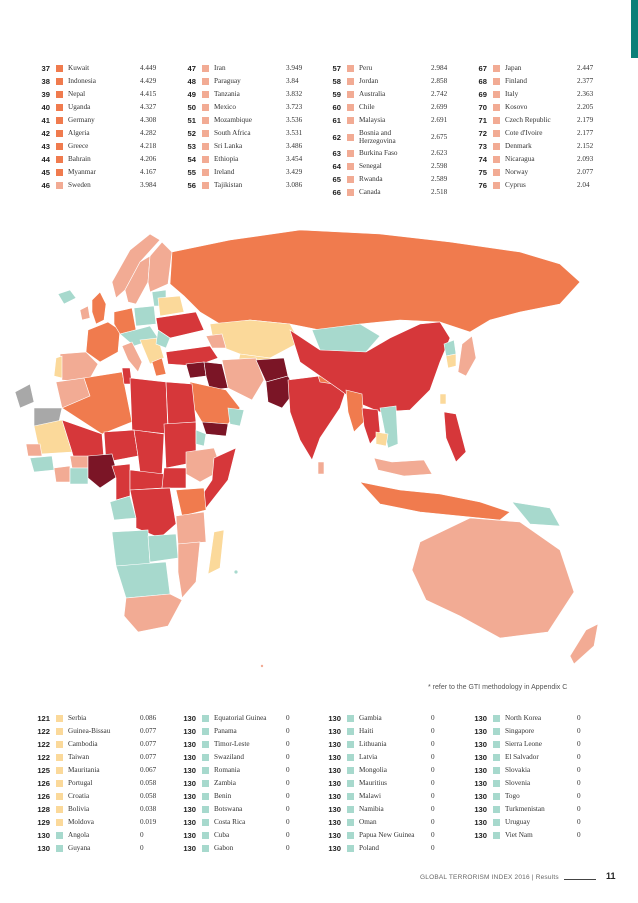 The image size is (638, 903). What do you see at coordinates (160, 267) in the screenshot?
I see `map-region-finland` at bounding box center [160, 267].